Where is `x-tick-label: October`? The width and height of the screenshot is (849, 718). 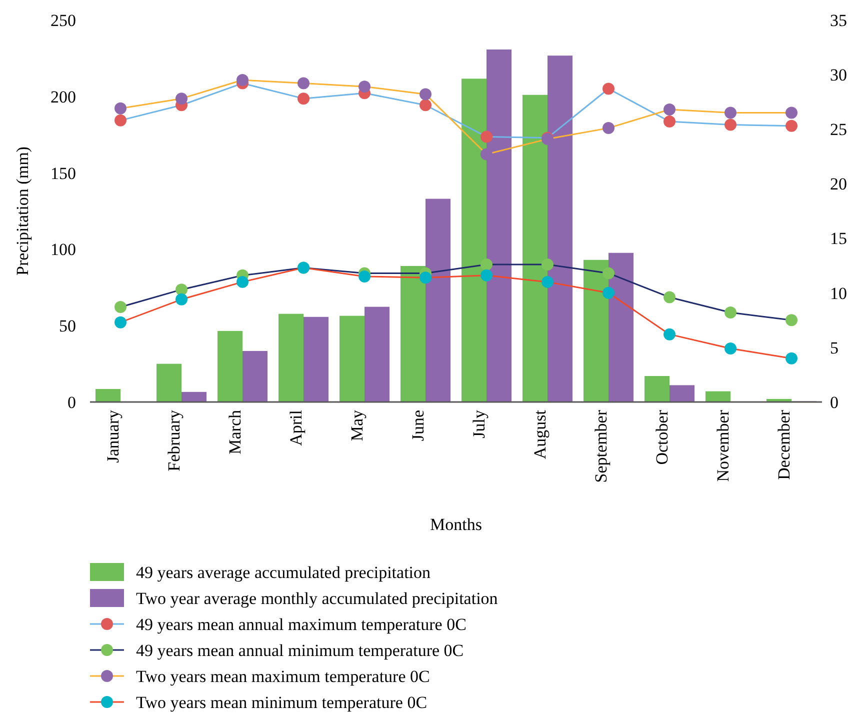
x-tick-label: October is located at coordinates (662, 437).